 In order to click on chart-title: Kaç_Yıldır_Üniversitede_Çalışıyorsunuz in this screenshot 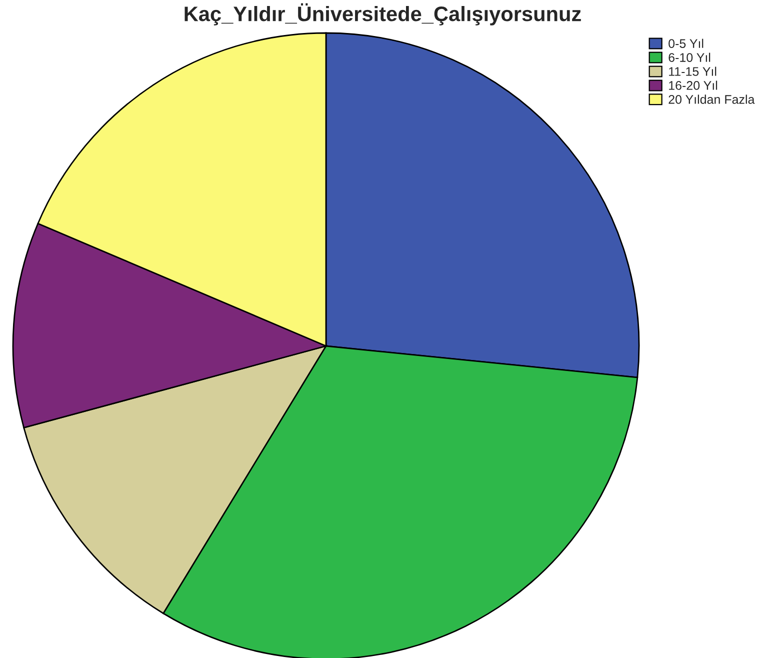, I will do `click(382, 14)`.